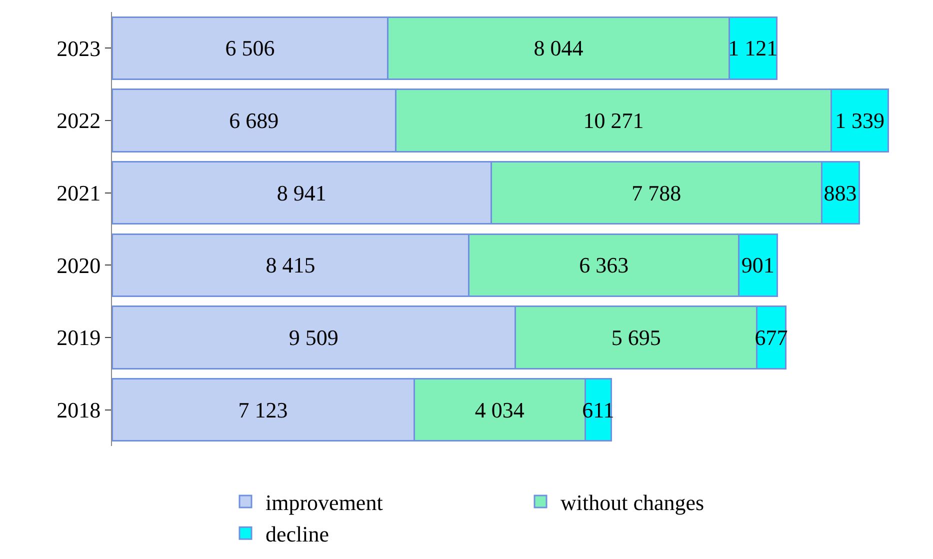 This screenshot has height=559, width=933. Describe the element at coordinates (324, 503) in the screenshot. I see `legend-label: improvement` at that location.